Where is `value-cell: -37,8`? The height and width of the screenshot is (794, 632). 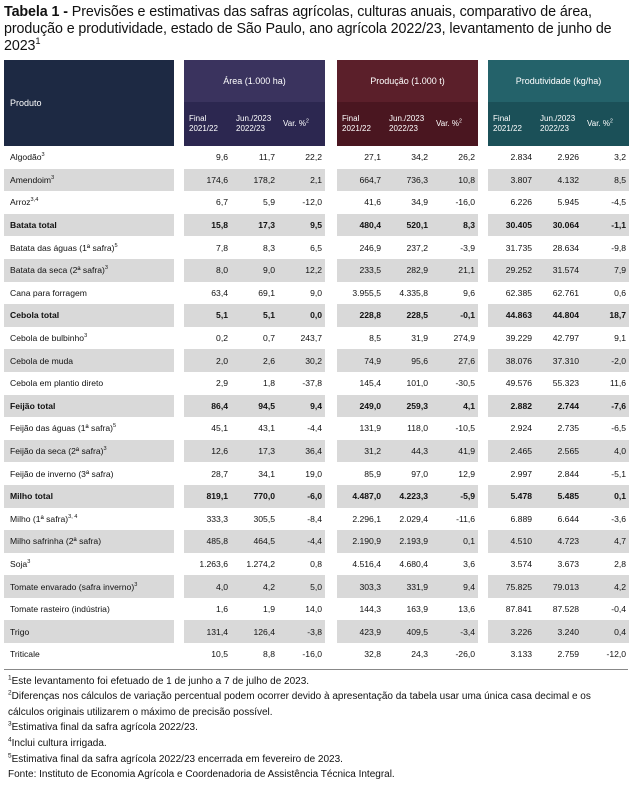 value-cell: -37,8 is located at coordinates (312, 383).